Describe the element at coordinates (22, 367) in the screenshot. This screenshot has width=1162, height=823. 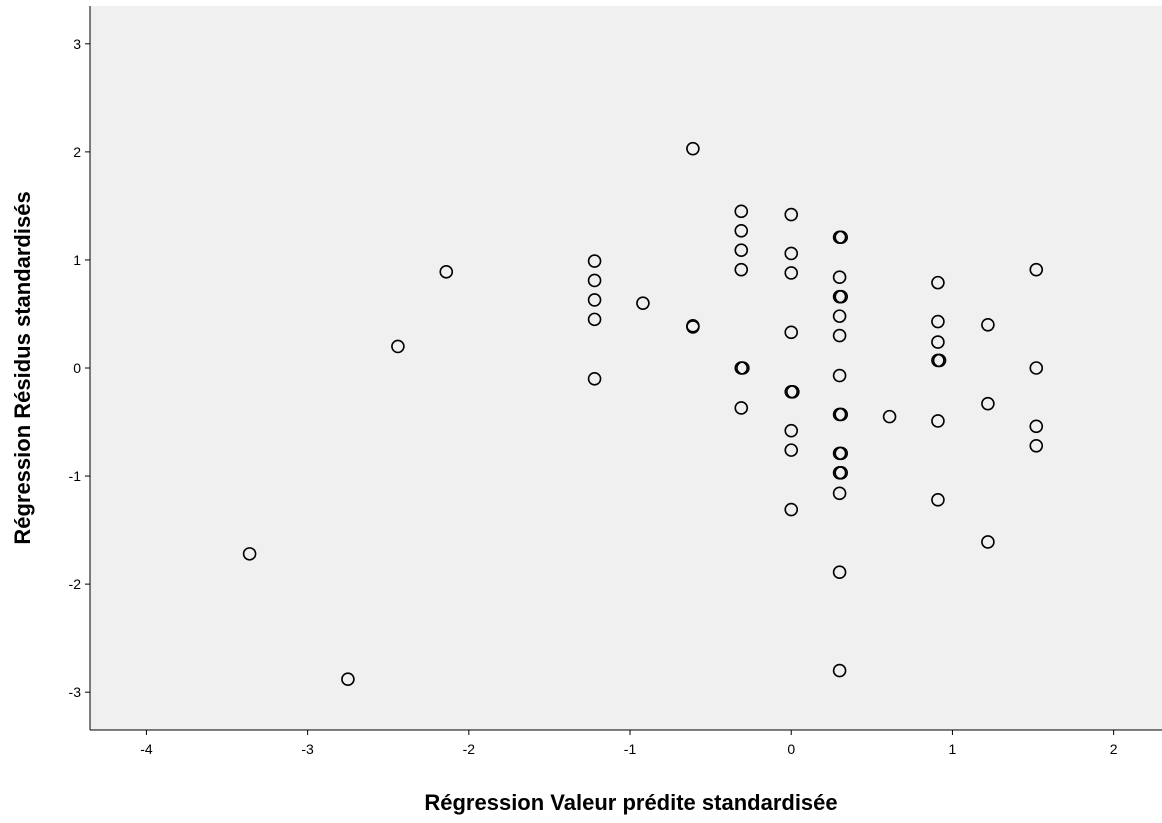
I see `y-axis-title: Régression Résidus standardisés` at that location.